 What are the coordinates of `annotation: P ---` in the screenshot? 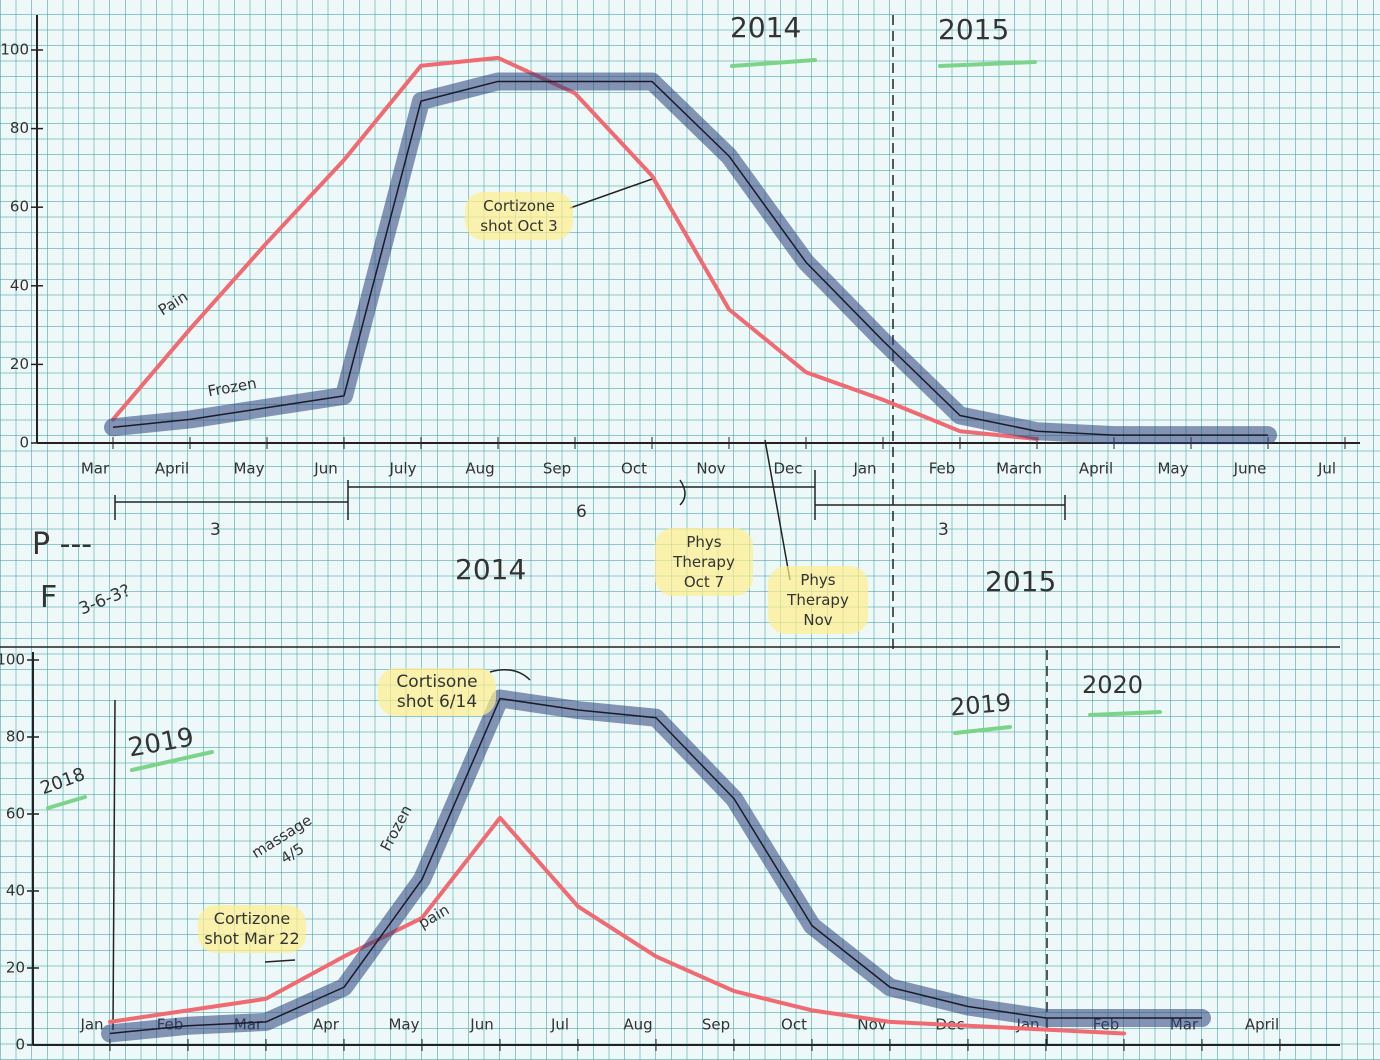 It's located at (62, 544).